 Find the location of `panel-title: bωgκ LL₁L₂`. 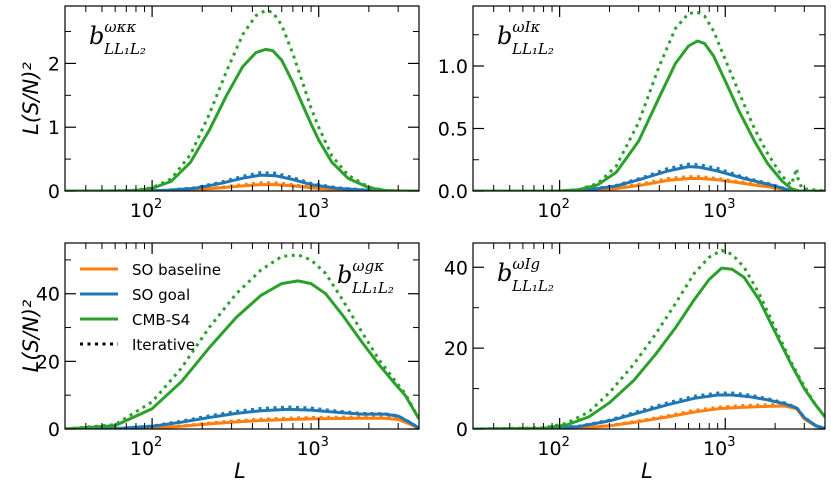

panel-title: bωgκ LL₁L₂ is located at coordinates (365, 277).